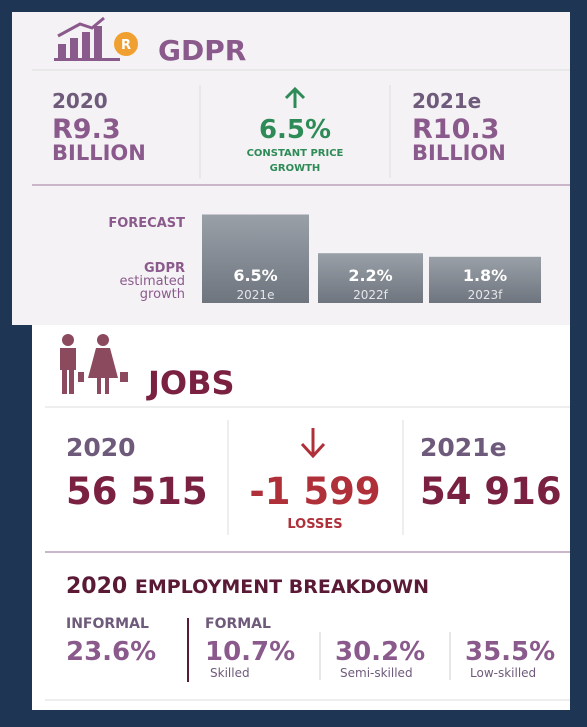 This screenshot has height=727, width=587. Describe the element at coordinates (503, 673) in the screenshot. I see `formal-sub: Low-skilled` at that location.